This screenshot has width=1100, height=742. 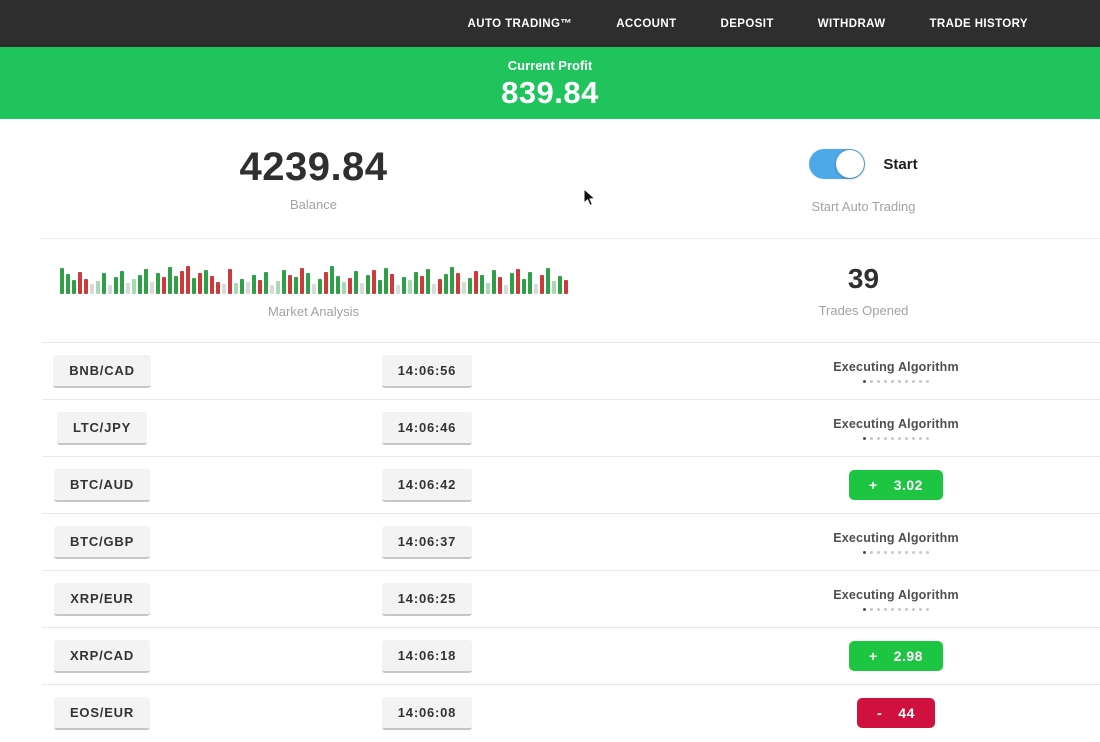 What do you see at coordinates (571, 484) in the screenshot?
I see `trade-row: BTC/AUD 14:06:42 + 3.02` at bounding box center [571, 484].